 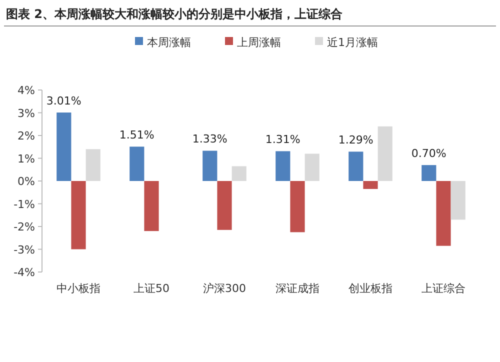 What do you see at coordinates (24, 272) in the screenshot?
I see `y-tick-label: -4%` at bounding box center [24, 272].